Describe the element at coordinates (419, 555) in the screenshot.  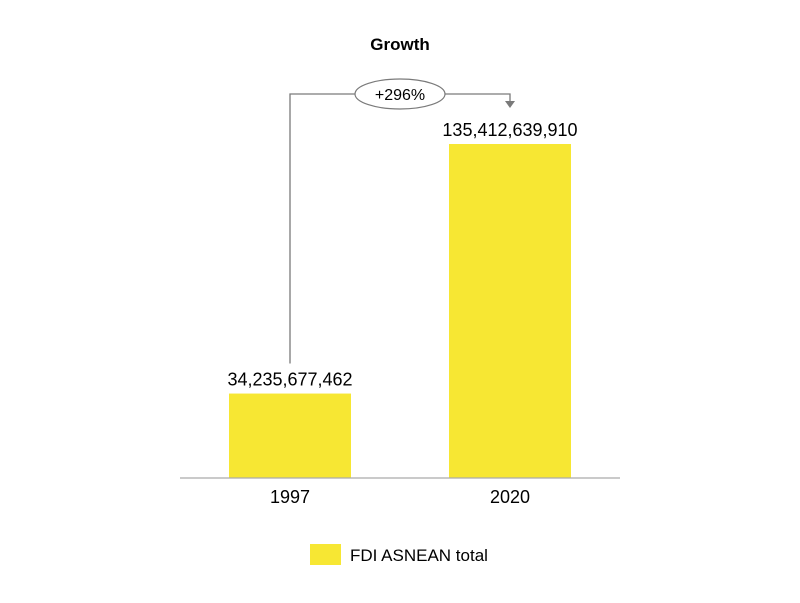
I see `legend-label: FDI ASNEAN total` at that location.